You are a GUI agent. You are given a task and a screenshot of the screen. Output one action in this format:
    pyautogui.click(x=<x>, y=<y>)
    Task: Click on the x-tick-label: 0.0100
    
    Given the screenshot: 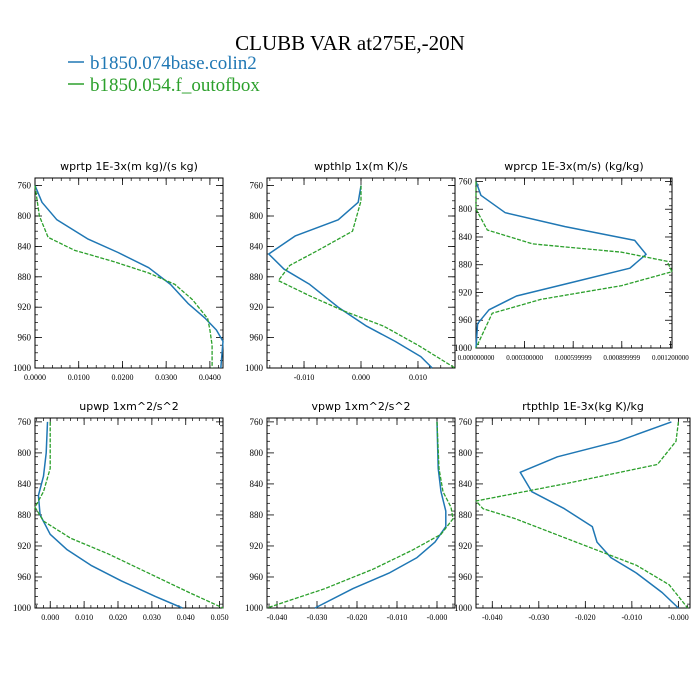 What is the action you would take?
    pyautogui.click(x=79, y=377)
    